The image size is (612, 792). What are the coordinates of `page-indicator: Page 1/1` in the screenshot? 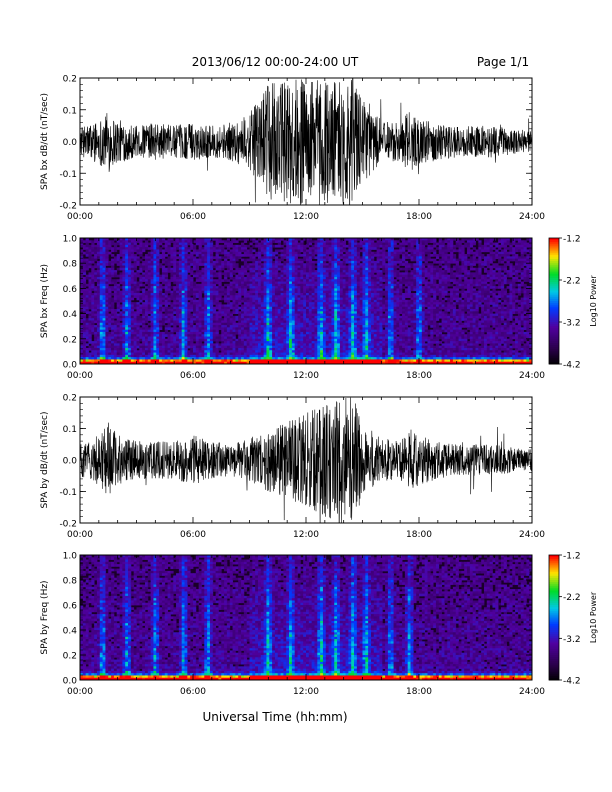 It's located at (503, 62).